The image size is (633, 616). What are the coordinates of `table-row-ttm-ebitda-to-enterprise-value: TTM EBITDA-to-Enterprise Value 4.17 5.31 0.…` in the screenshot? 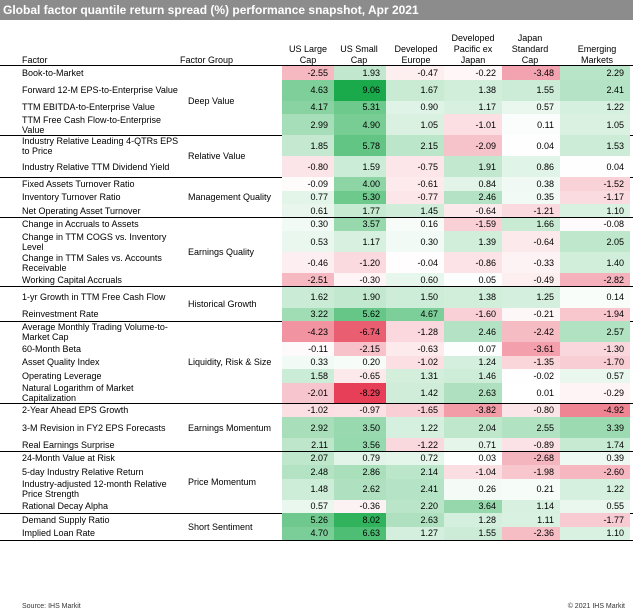 It's located at (316, 107).